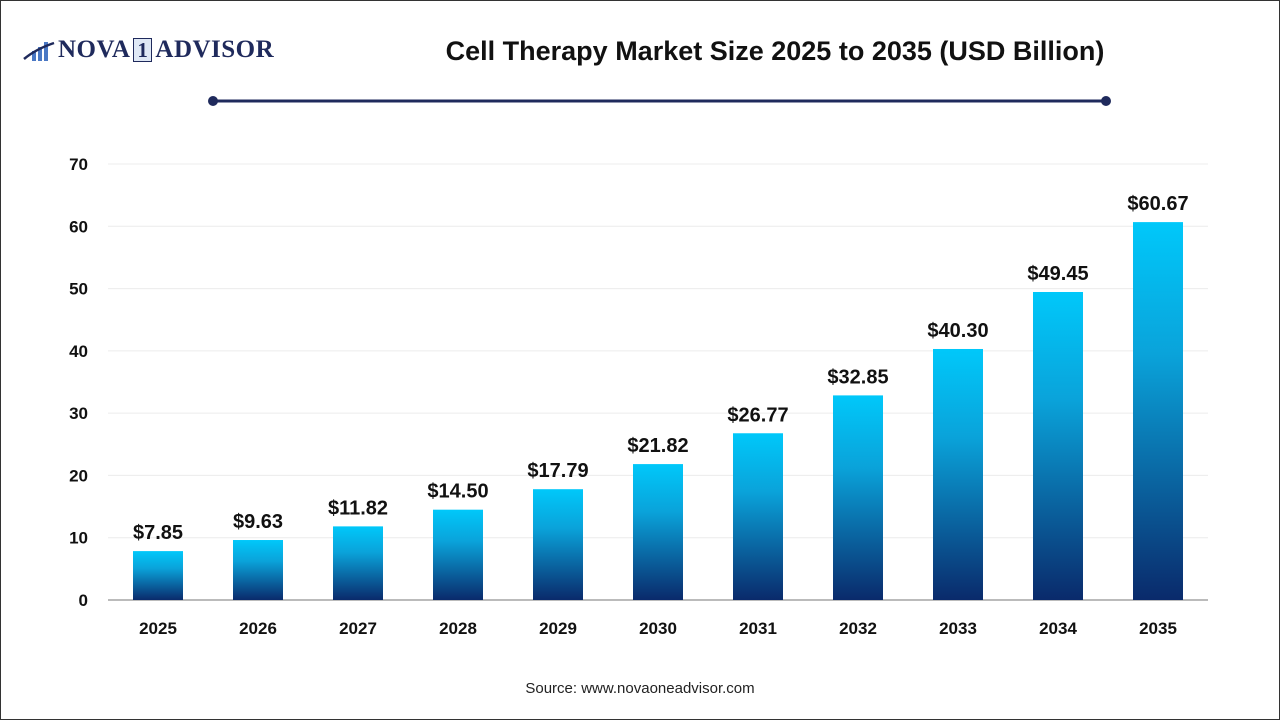 Image resolution: width=1280 pixels, height=720 pixels. I want to click on bar-2030, so click(658, 532).